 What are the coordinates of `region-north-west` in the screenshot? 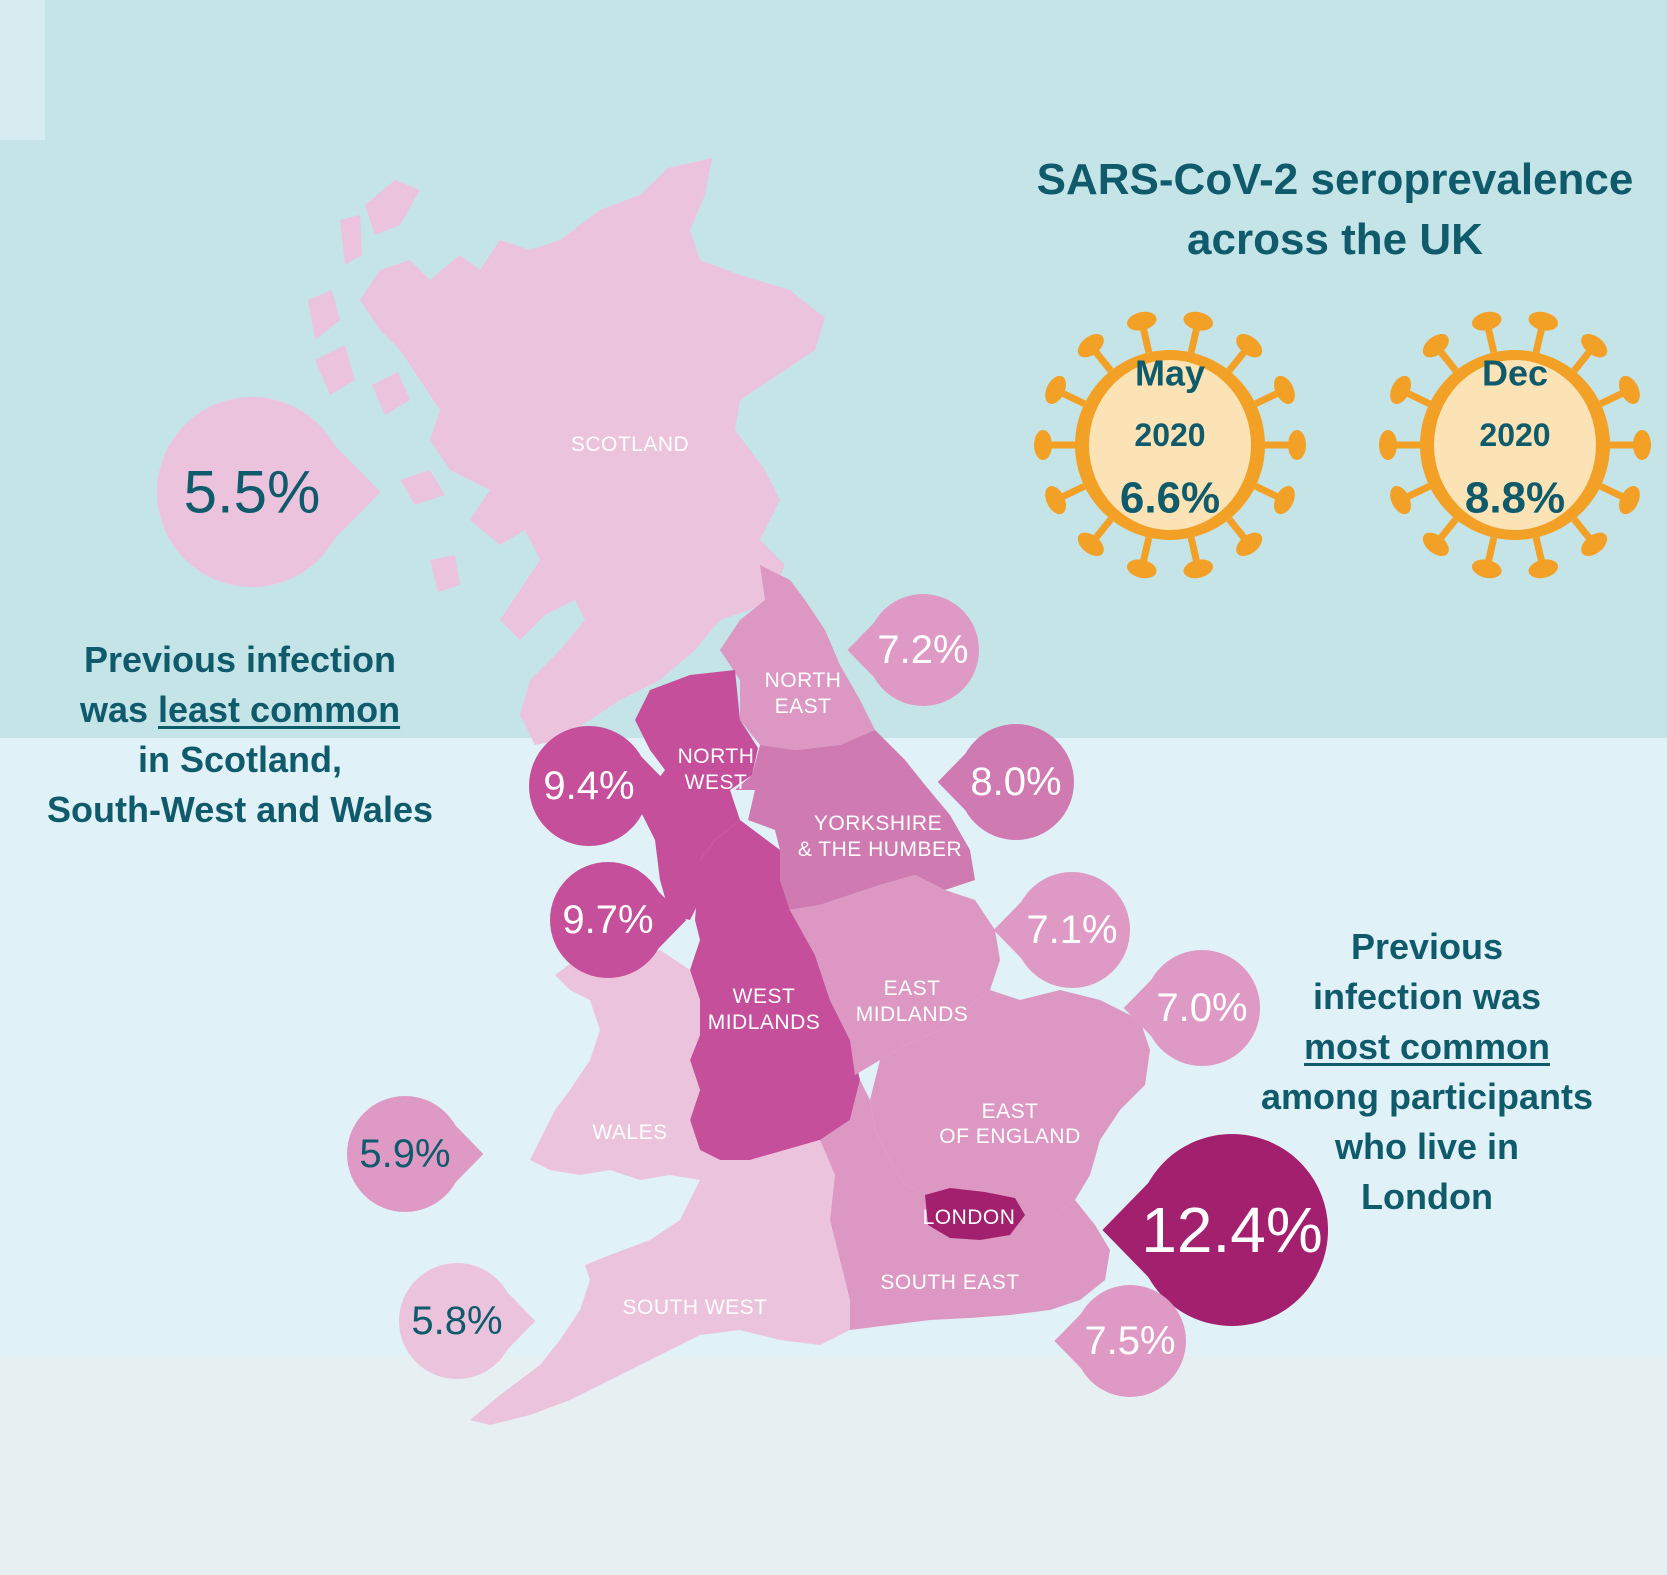 It's located at (696, 795).